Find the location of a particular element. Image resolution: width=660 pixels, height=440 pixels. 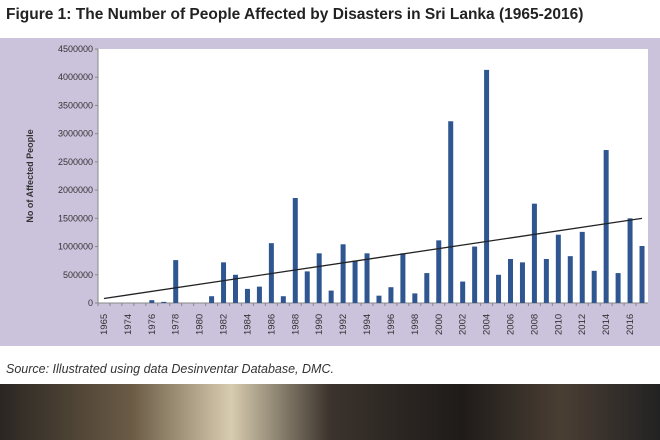

x-tick-label: 2006 is located at coordinates (511, 324).